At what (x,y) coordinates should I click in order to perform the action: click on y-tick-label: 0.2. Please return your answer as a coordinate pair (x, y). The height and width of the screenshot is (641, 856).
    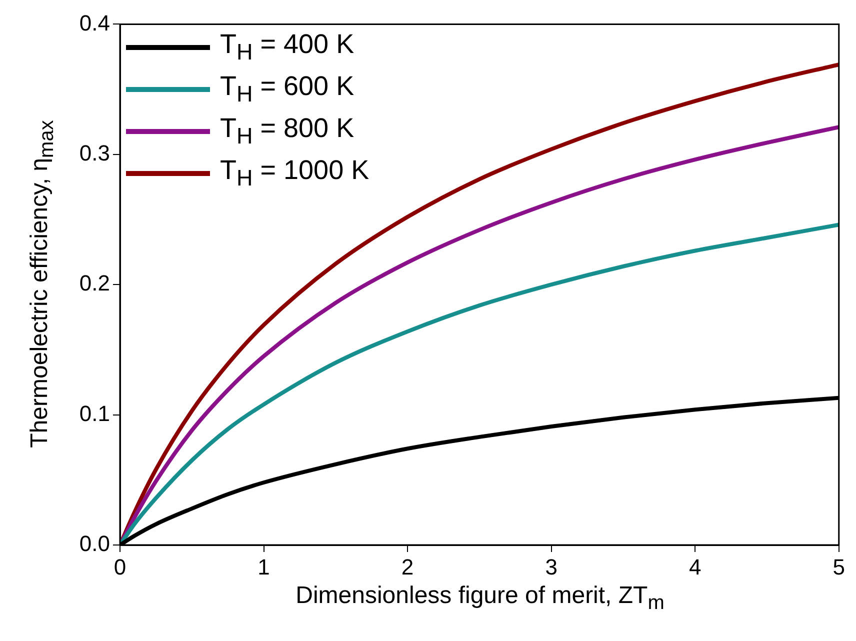
    Looking at the image, I should click on (94, 283).